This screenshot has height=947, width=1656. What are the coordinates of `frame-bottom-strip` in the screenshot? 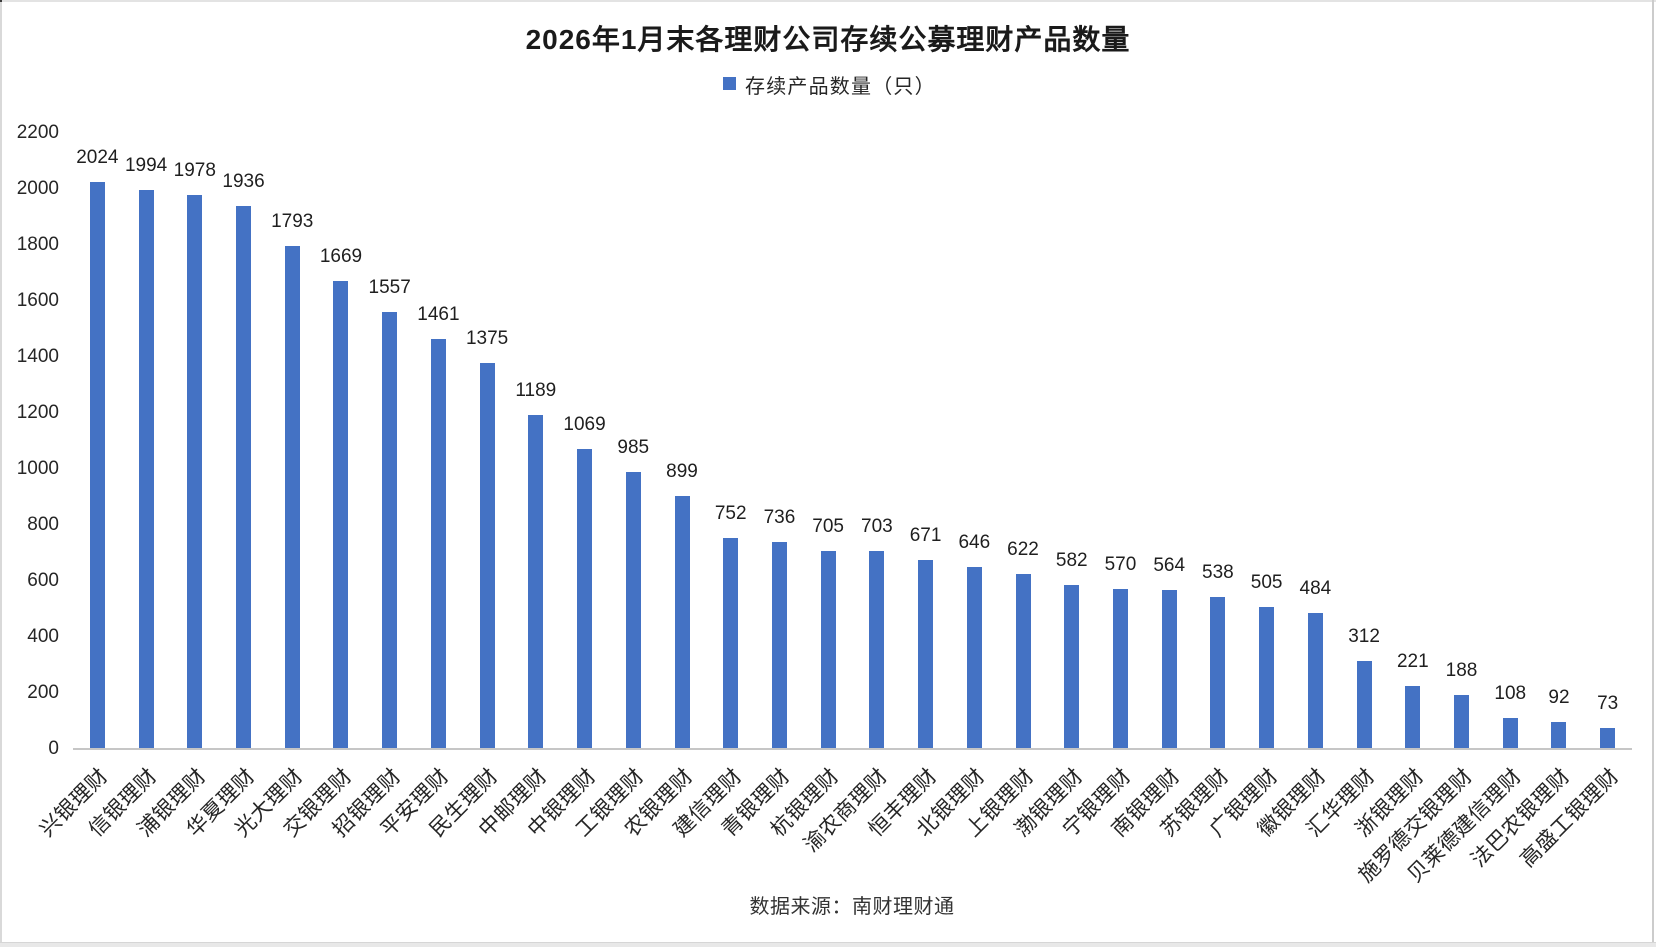 It's located at (828, 944).